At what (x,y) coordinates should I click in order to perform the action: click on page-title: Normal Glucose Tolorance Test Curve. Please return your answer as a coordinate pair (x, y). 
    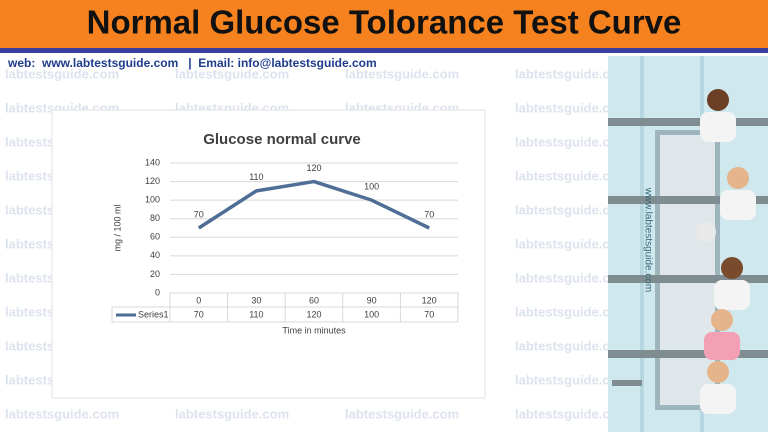
    Looking at the image, I should click on (384, 22).